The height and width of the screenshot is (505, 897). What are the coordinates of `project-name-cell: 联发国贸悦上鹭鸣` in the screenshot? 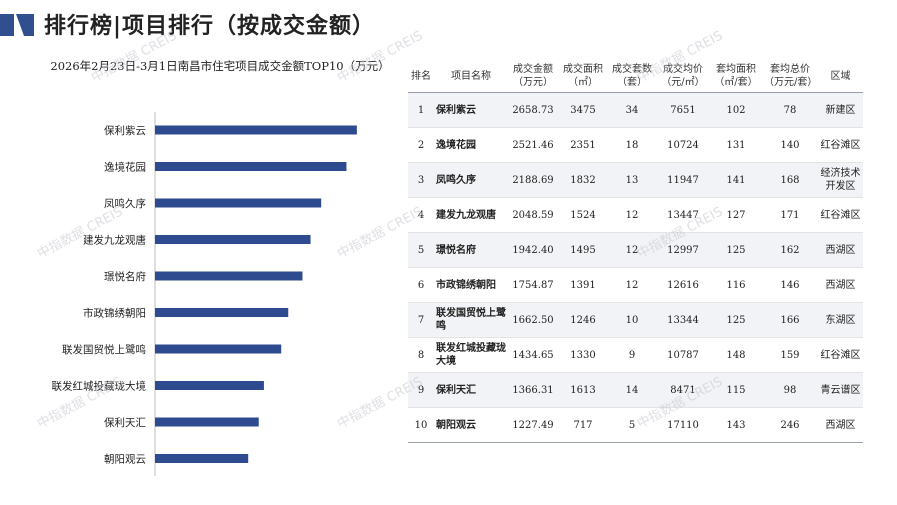 It's located at (471, 320).